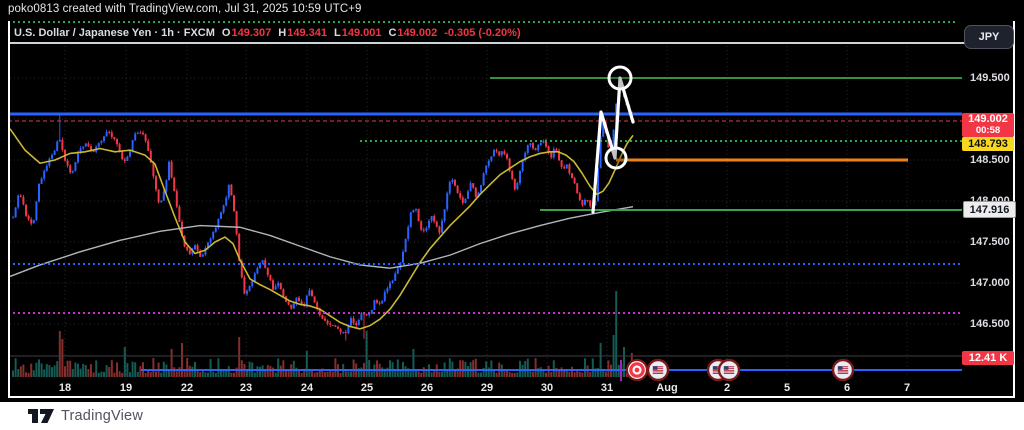  What do you see at coordinates (427, 388) in the screenshot?
I see `time-label-26: 26` at bounding box center [427, 388].